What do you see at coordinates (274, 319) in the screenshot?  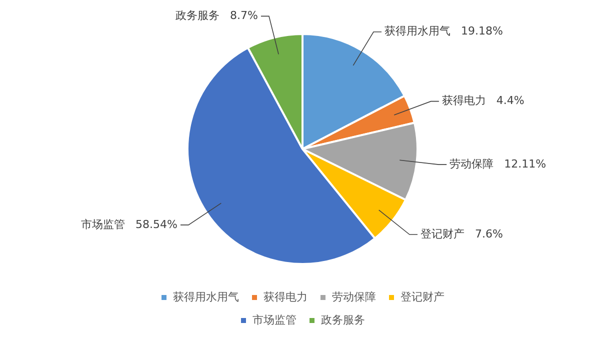 I see `legend-label: 市场监管` at bounding box center [274, 319].